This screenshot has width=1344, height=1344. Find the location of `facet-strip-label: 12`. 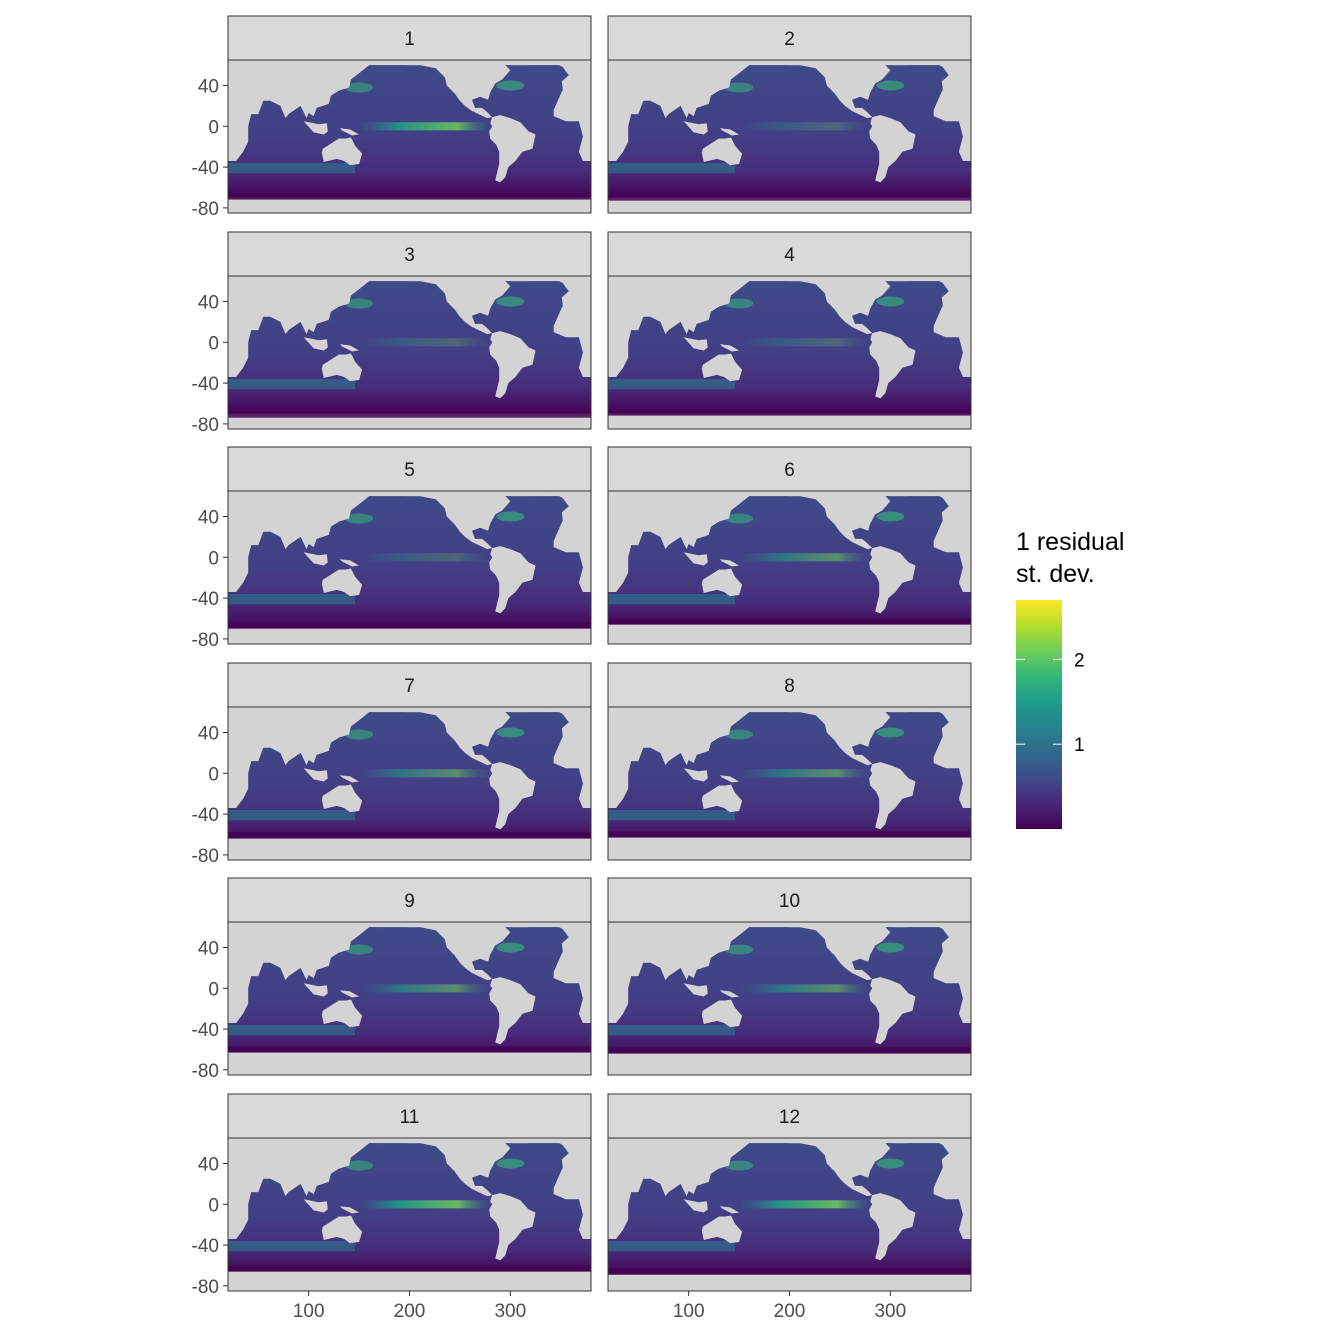

facet-strip-label: 12 is located at coordinates (789, 1117).